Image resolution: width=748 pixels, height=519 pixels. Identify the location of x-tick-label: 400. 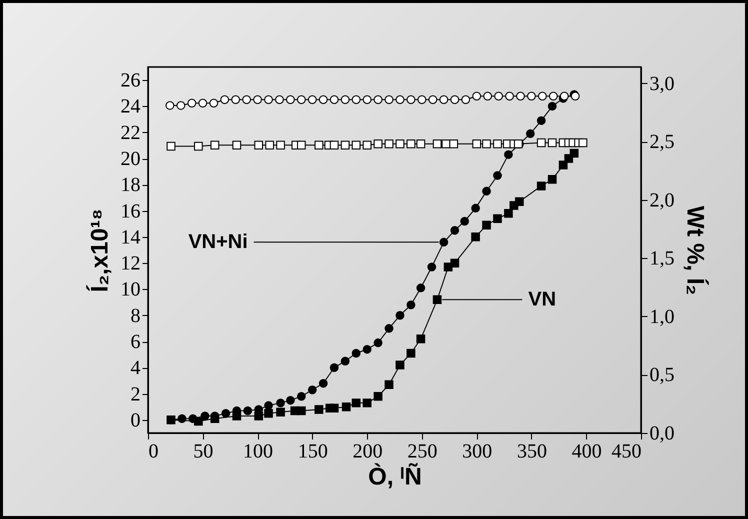
(587, 451).